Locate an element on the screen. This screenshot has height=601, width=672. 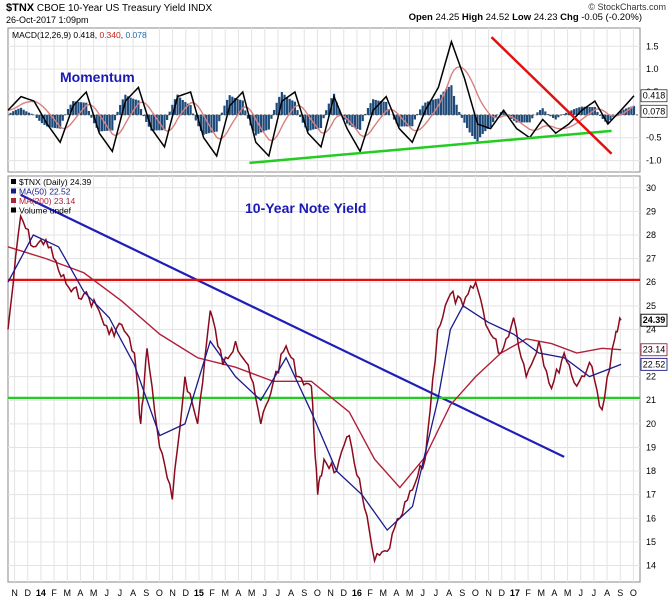
high-label: High is located at coordinates (472, 17).